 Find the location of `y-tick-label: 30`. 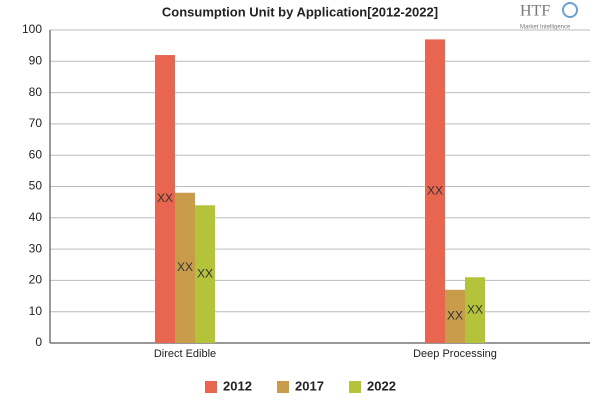

y-tick-label: 30 is located at coordinates (36, 248).